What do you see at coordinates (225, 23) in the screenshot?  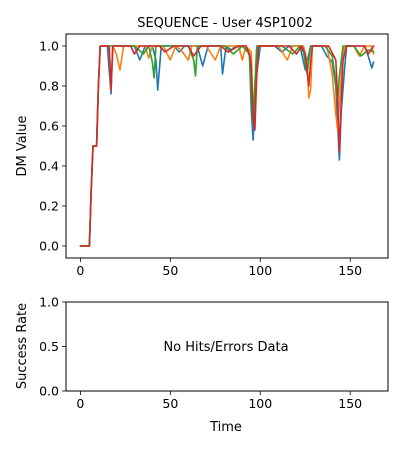 I see `chart-title: SEQUENCE - User 4SP1002` at bounding box center [225, 23].